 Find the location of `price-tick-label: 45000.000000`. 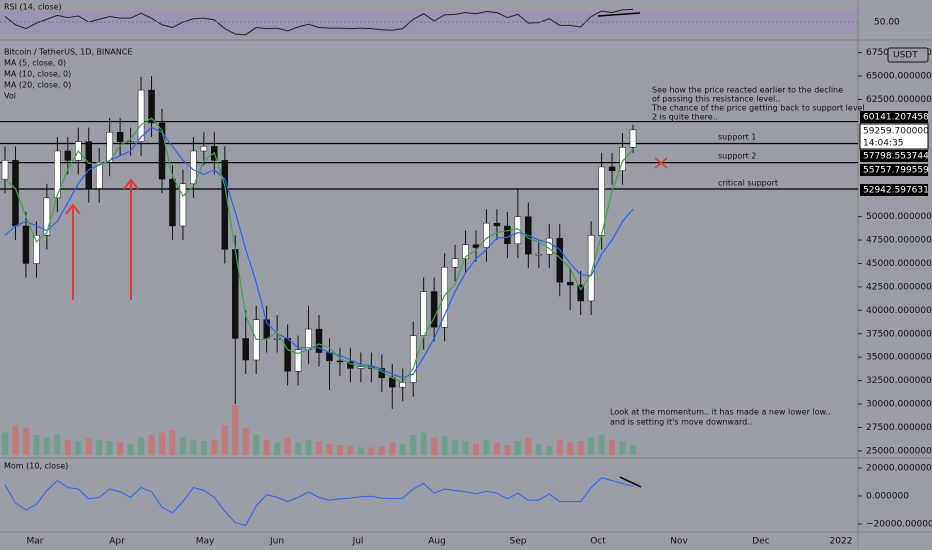

price-tick-label: 45000.000000 is located at coordinates (899, 264).